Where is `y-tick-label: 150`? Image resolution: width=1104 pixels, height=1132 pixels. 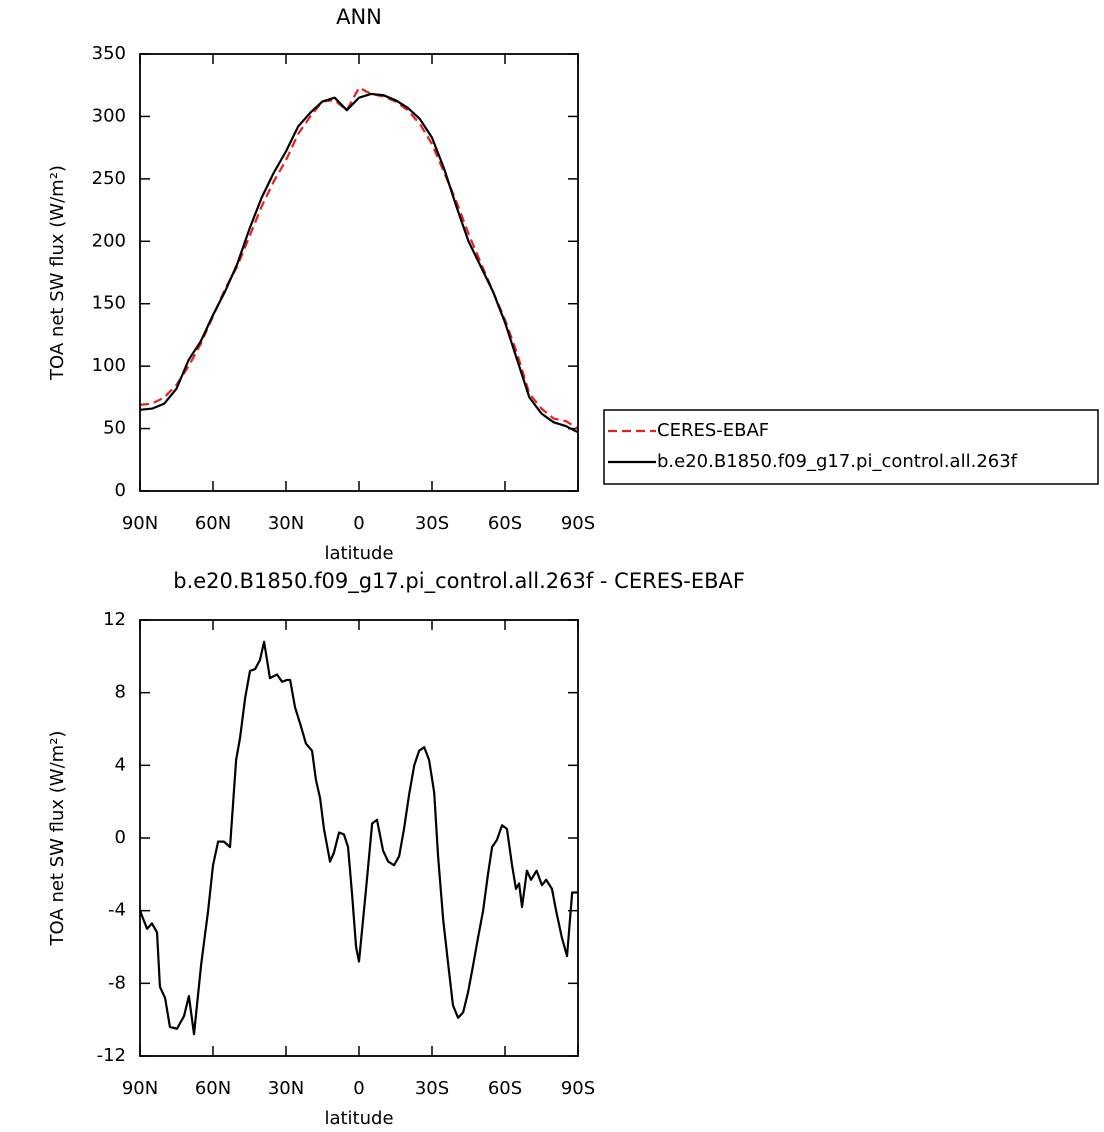
y-tick-label: 150 is located at coordinates (109, 303).